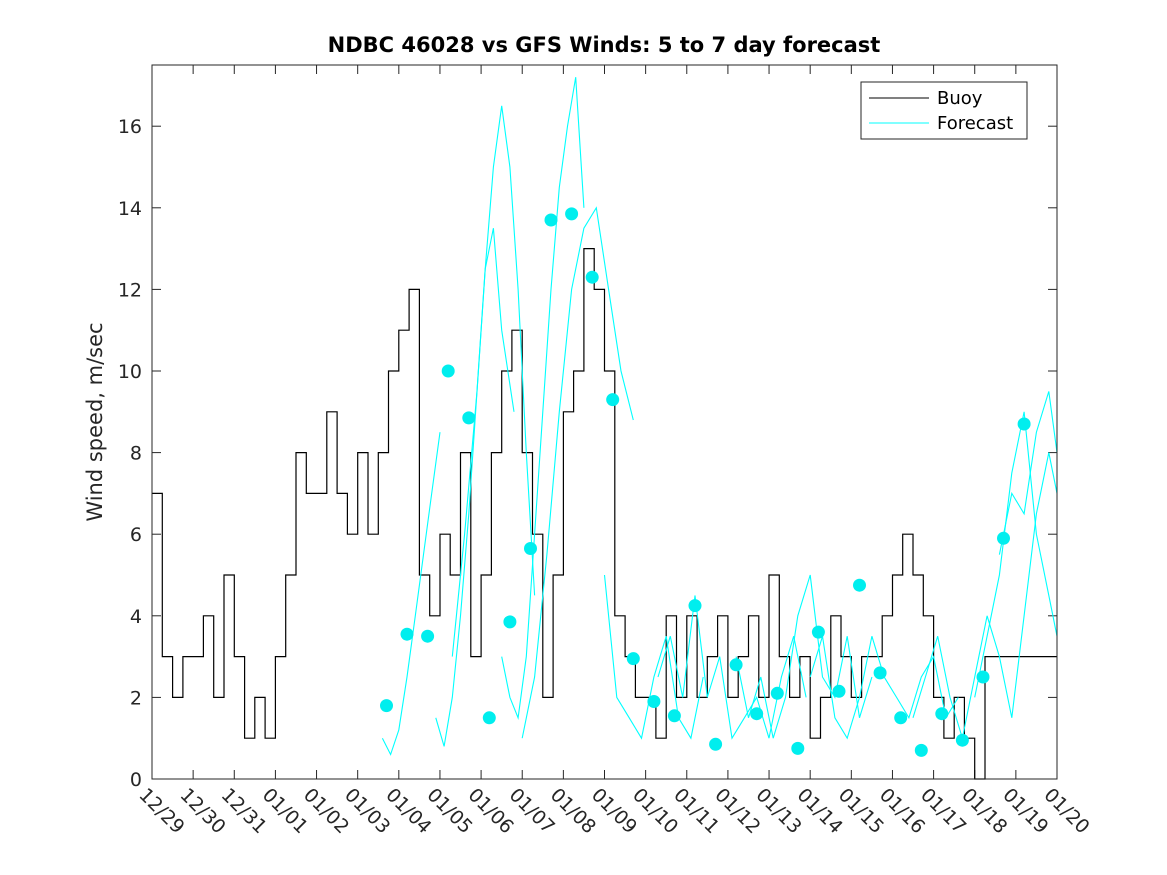 The width and height of the screenshot is (1167, 875). Describe the element at coordinates (136, 617) in the screenshot. I see `y-tick-label: 4` at that location.